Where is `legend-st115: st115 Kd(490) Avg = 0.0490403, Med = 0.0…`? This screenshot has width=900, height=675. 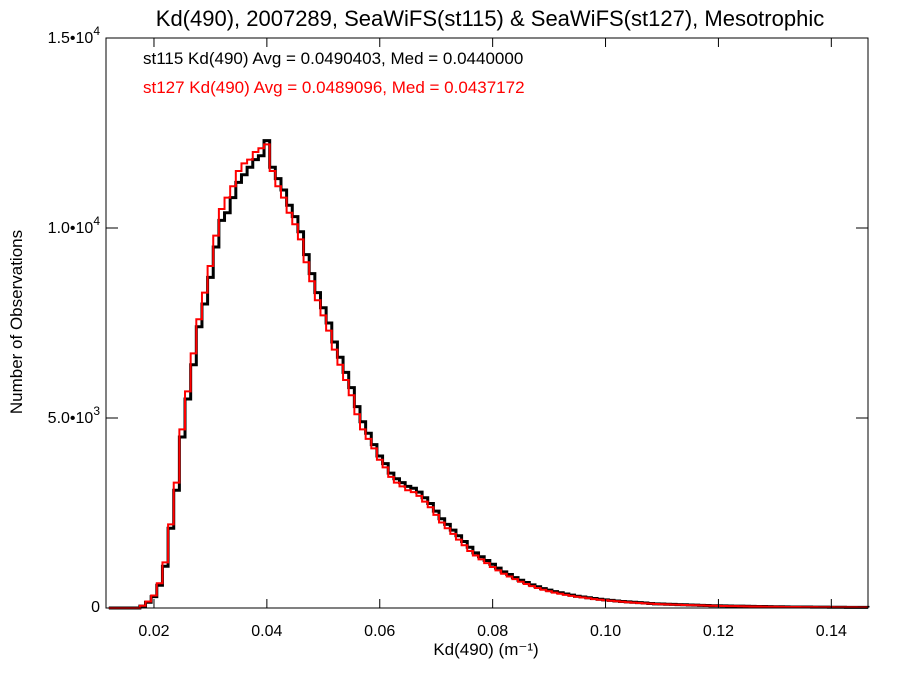 legend-st115: st115 Kd(490) Avg = 0.0490403, Med = 0.0… is located at coordinates (333, 58).